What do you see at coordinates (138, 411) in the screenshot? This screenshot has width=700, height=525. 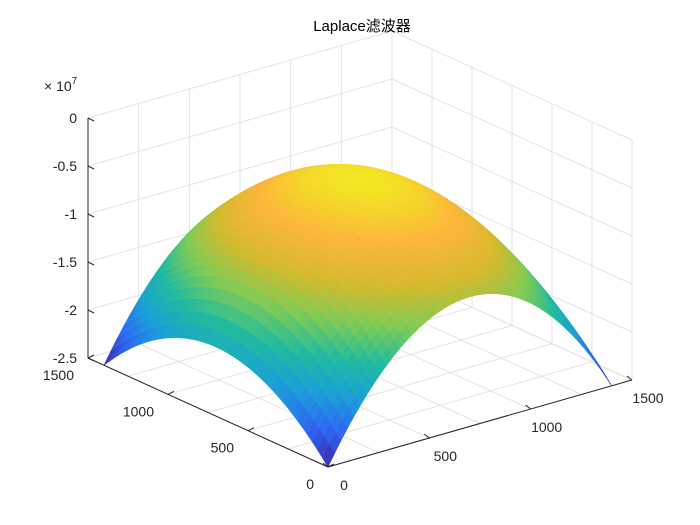 I see `y-tick-label: 1000` at bounding box center [138, 411].